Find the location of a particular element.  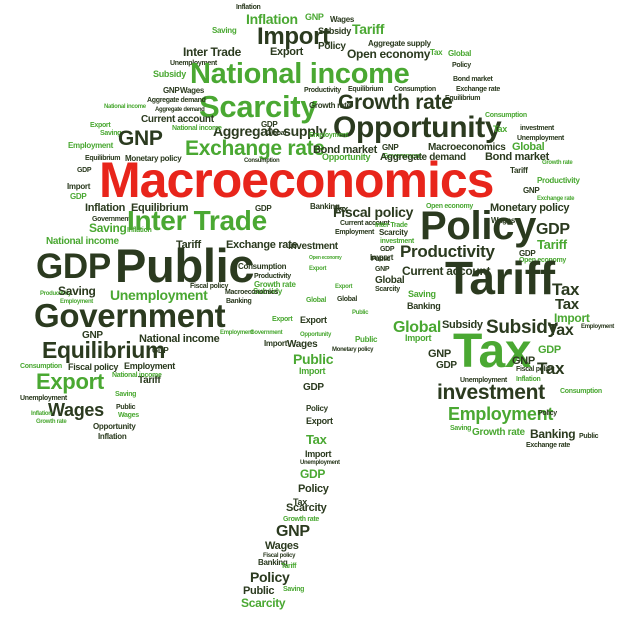

word-global: Global is located at coordinates (460, 53).